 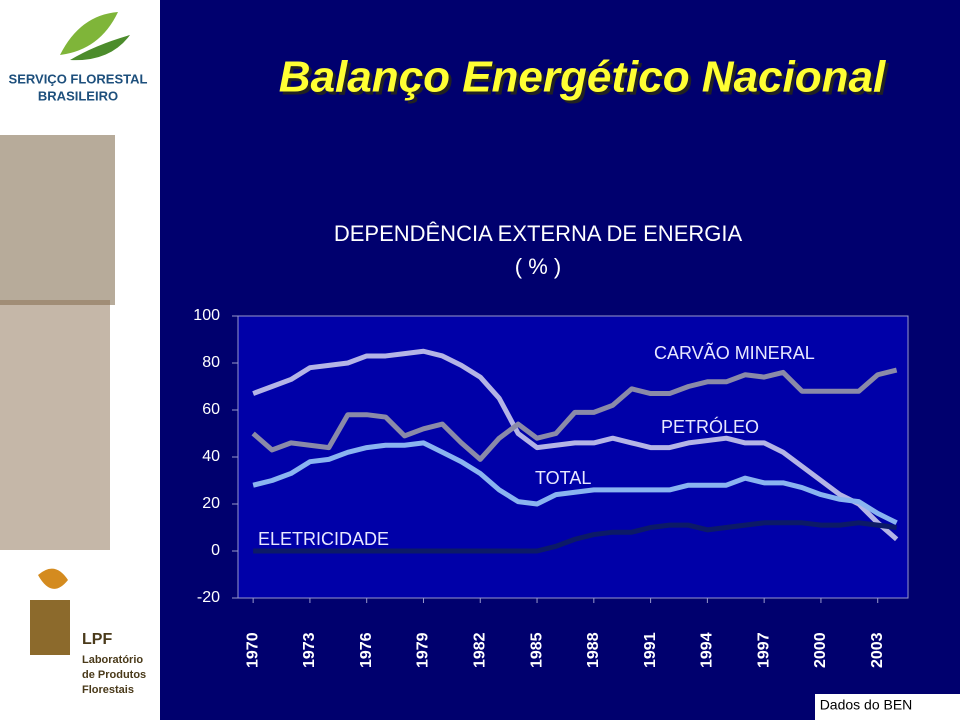 I want to click on logo-text: SERVIÇO FLORESTAL, so click(x=78, y=78).